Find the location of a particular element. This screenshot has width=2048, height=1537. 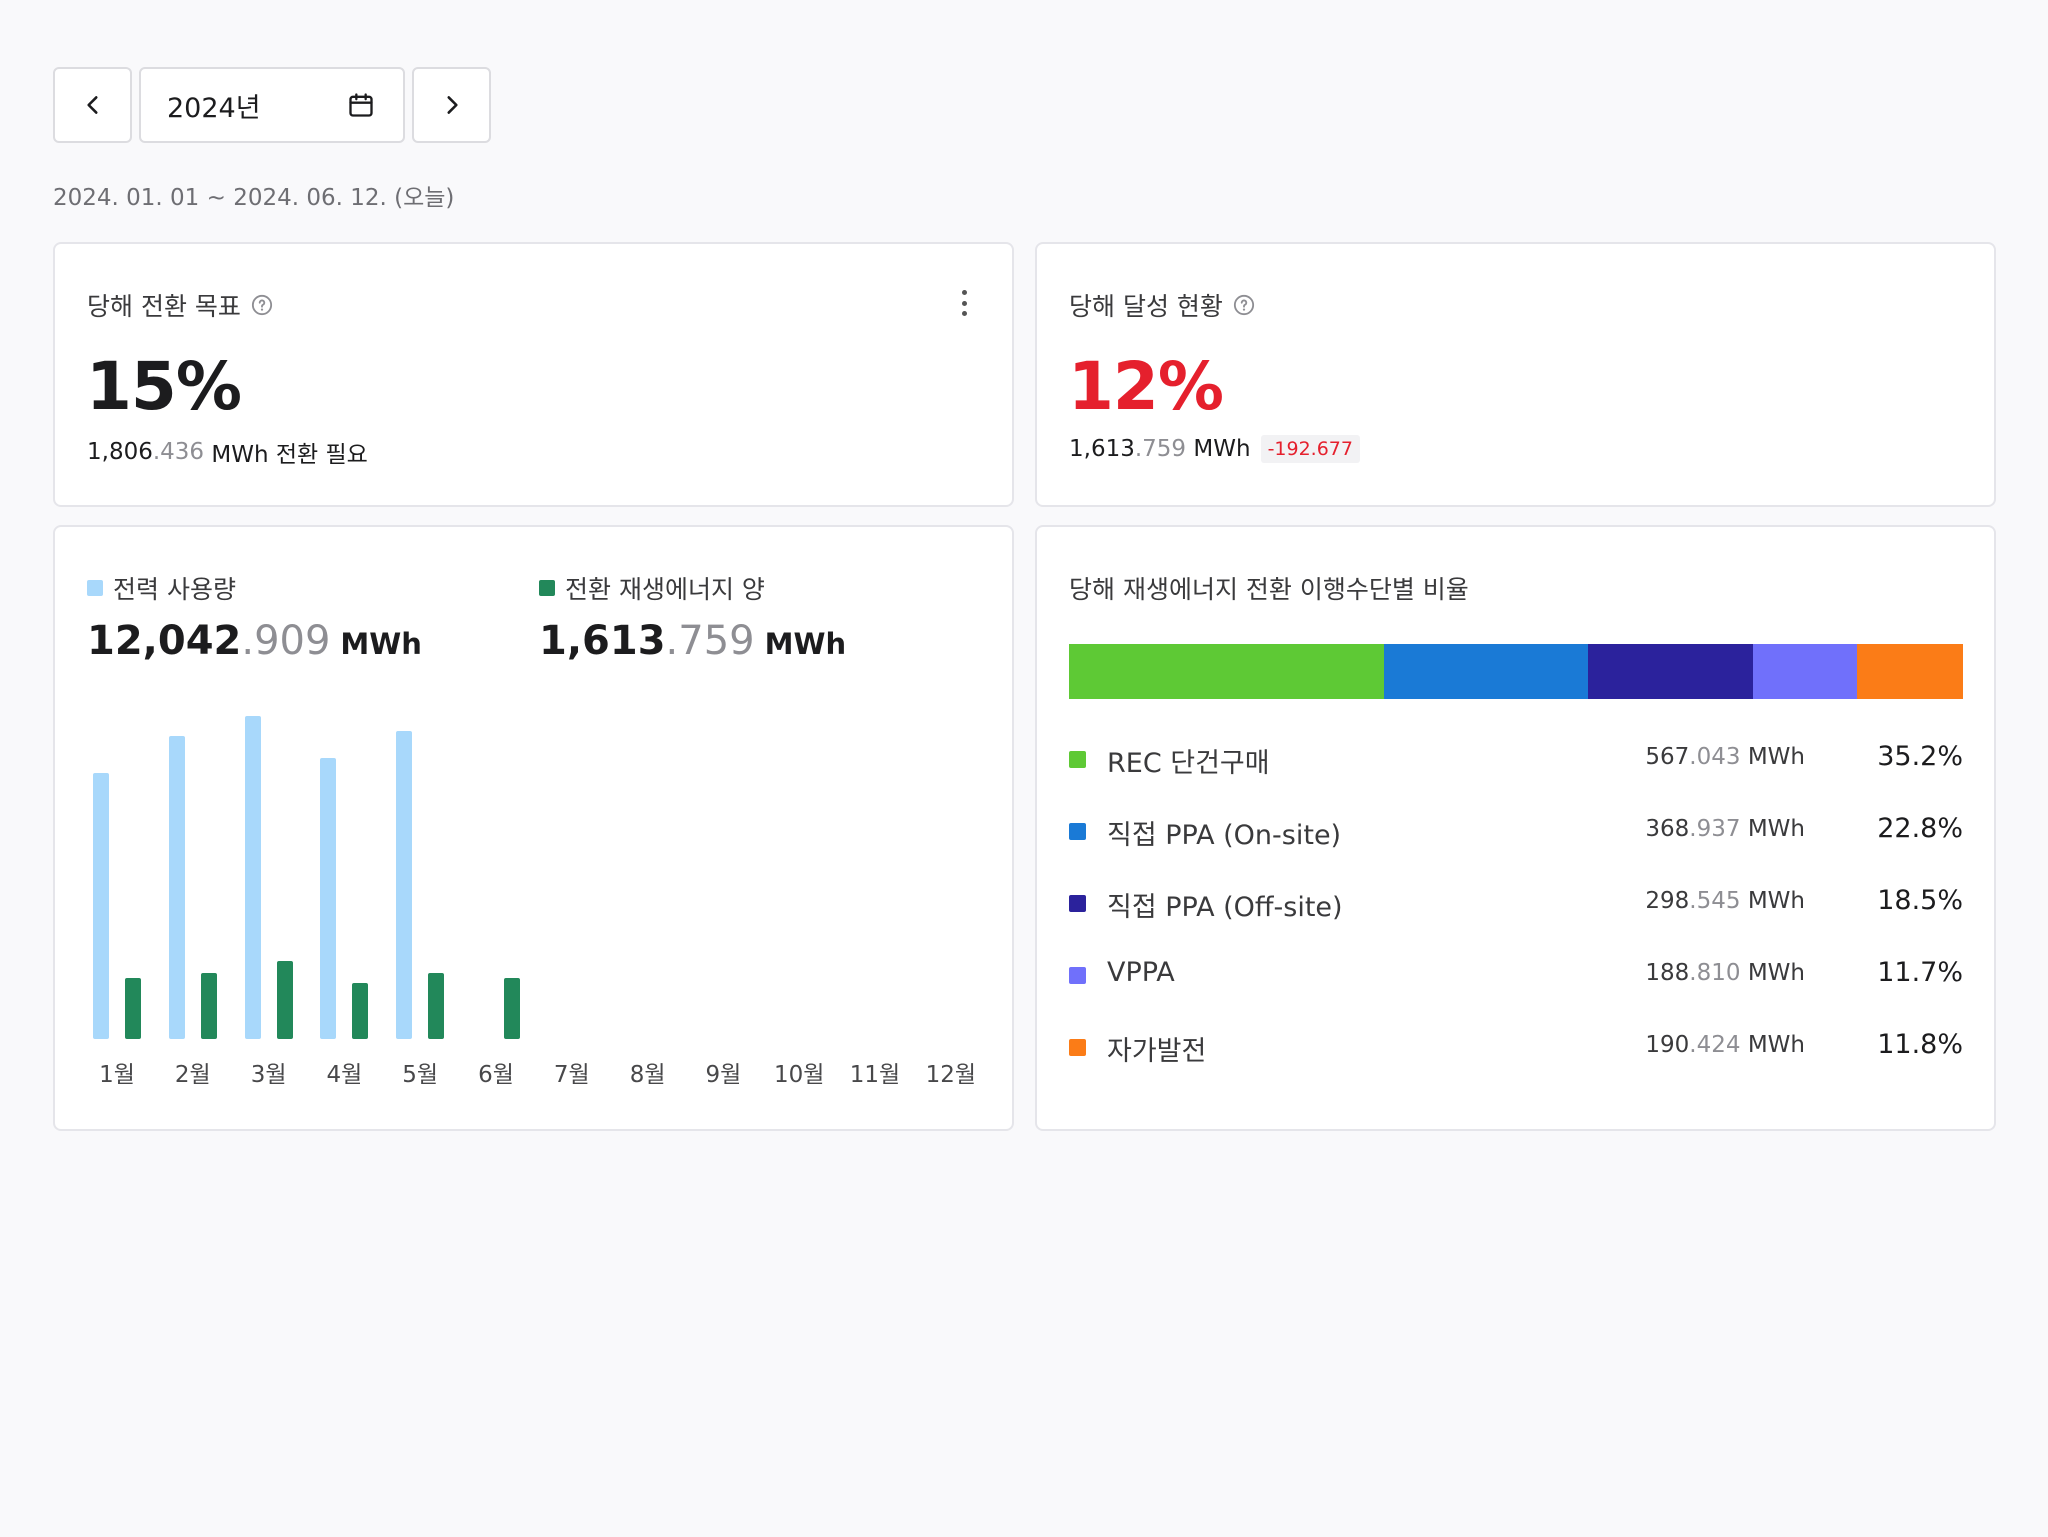

ratio-value: 567.043 MWh is located at coordinates (1725, 757).